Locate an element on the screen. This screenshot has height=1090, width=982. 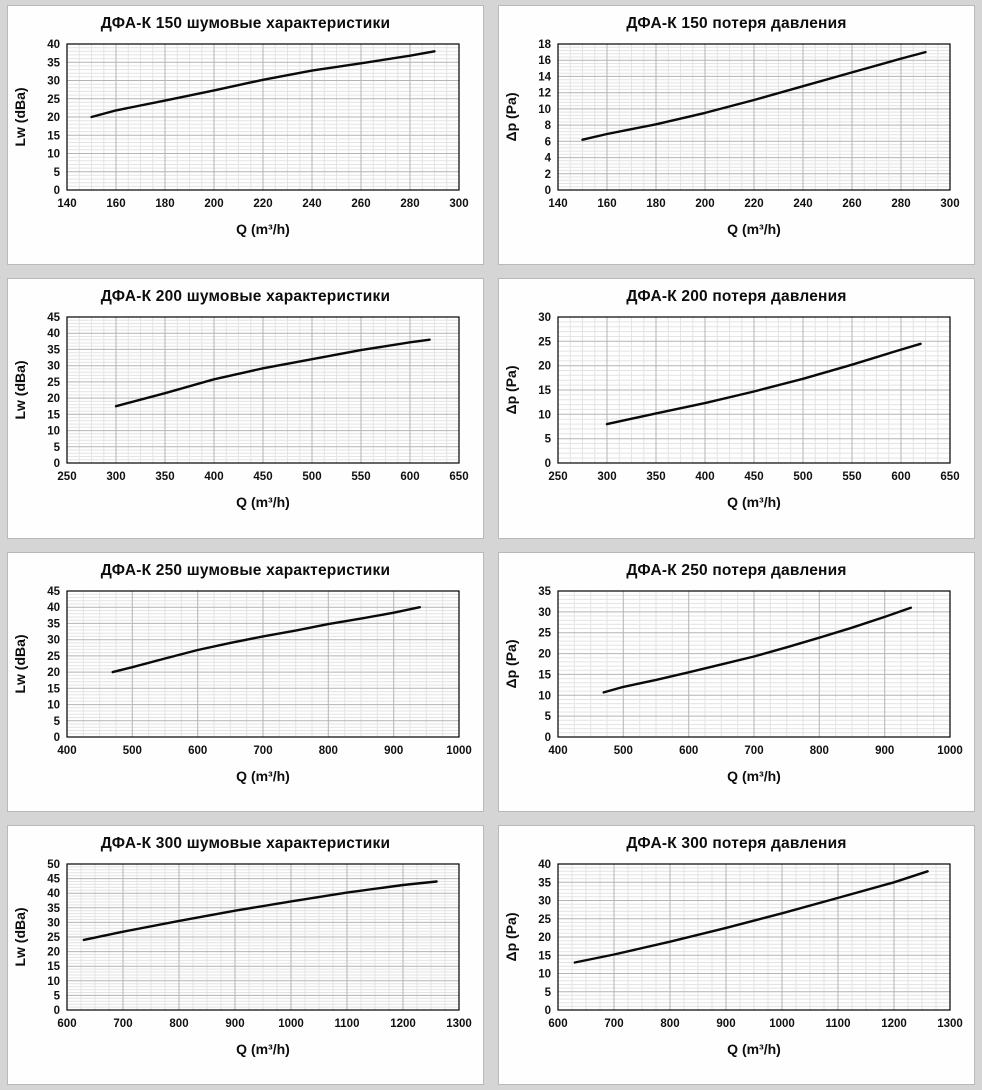
svg-text: 18 is located at coordinates (544, 45).